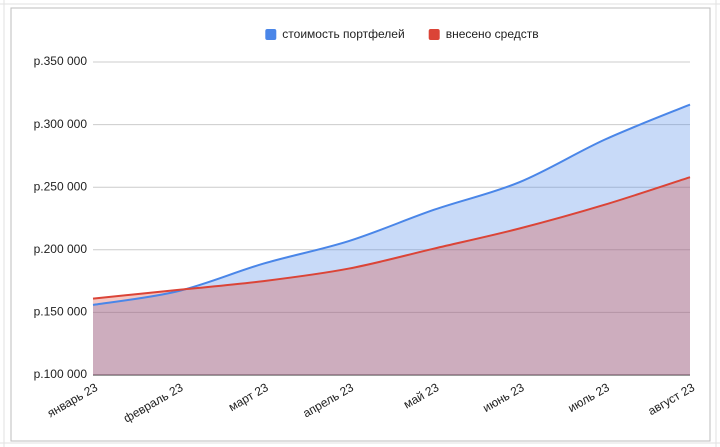 The width and height of the screenshot is (720, 447). I want to click on y-tick-label: р.300 000, so click(61, 124).